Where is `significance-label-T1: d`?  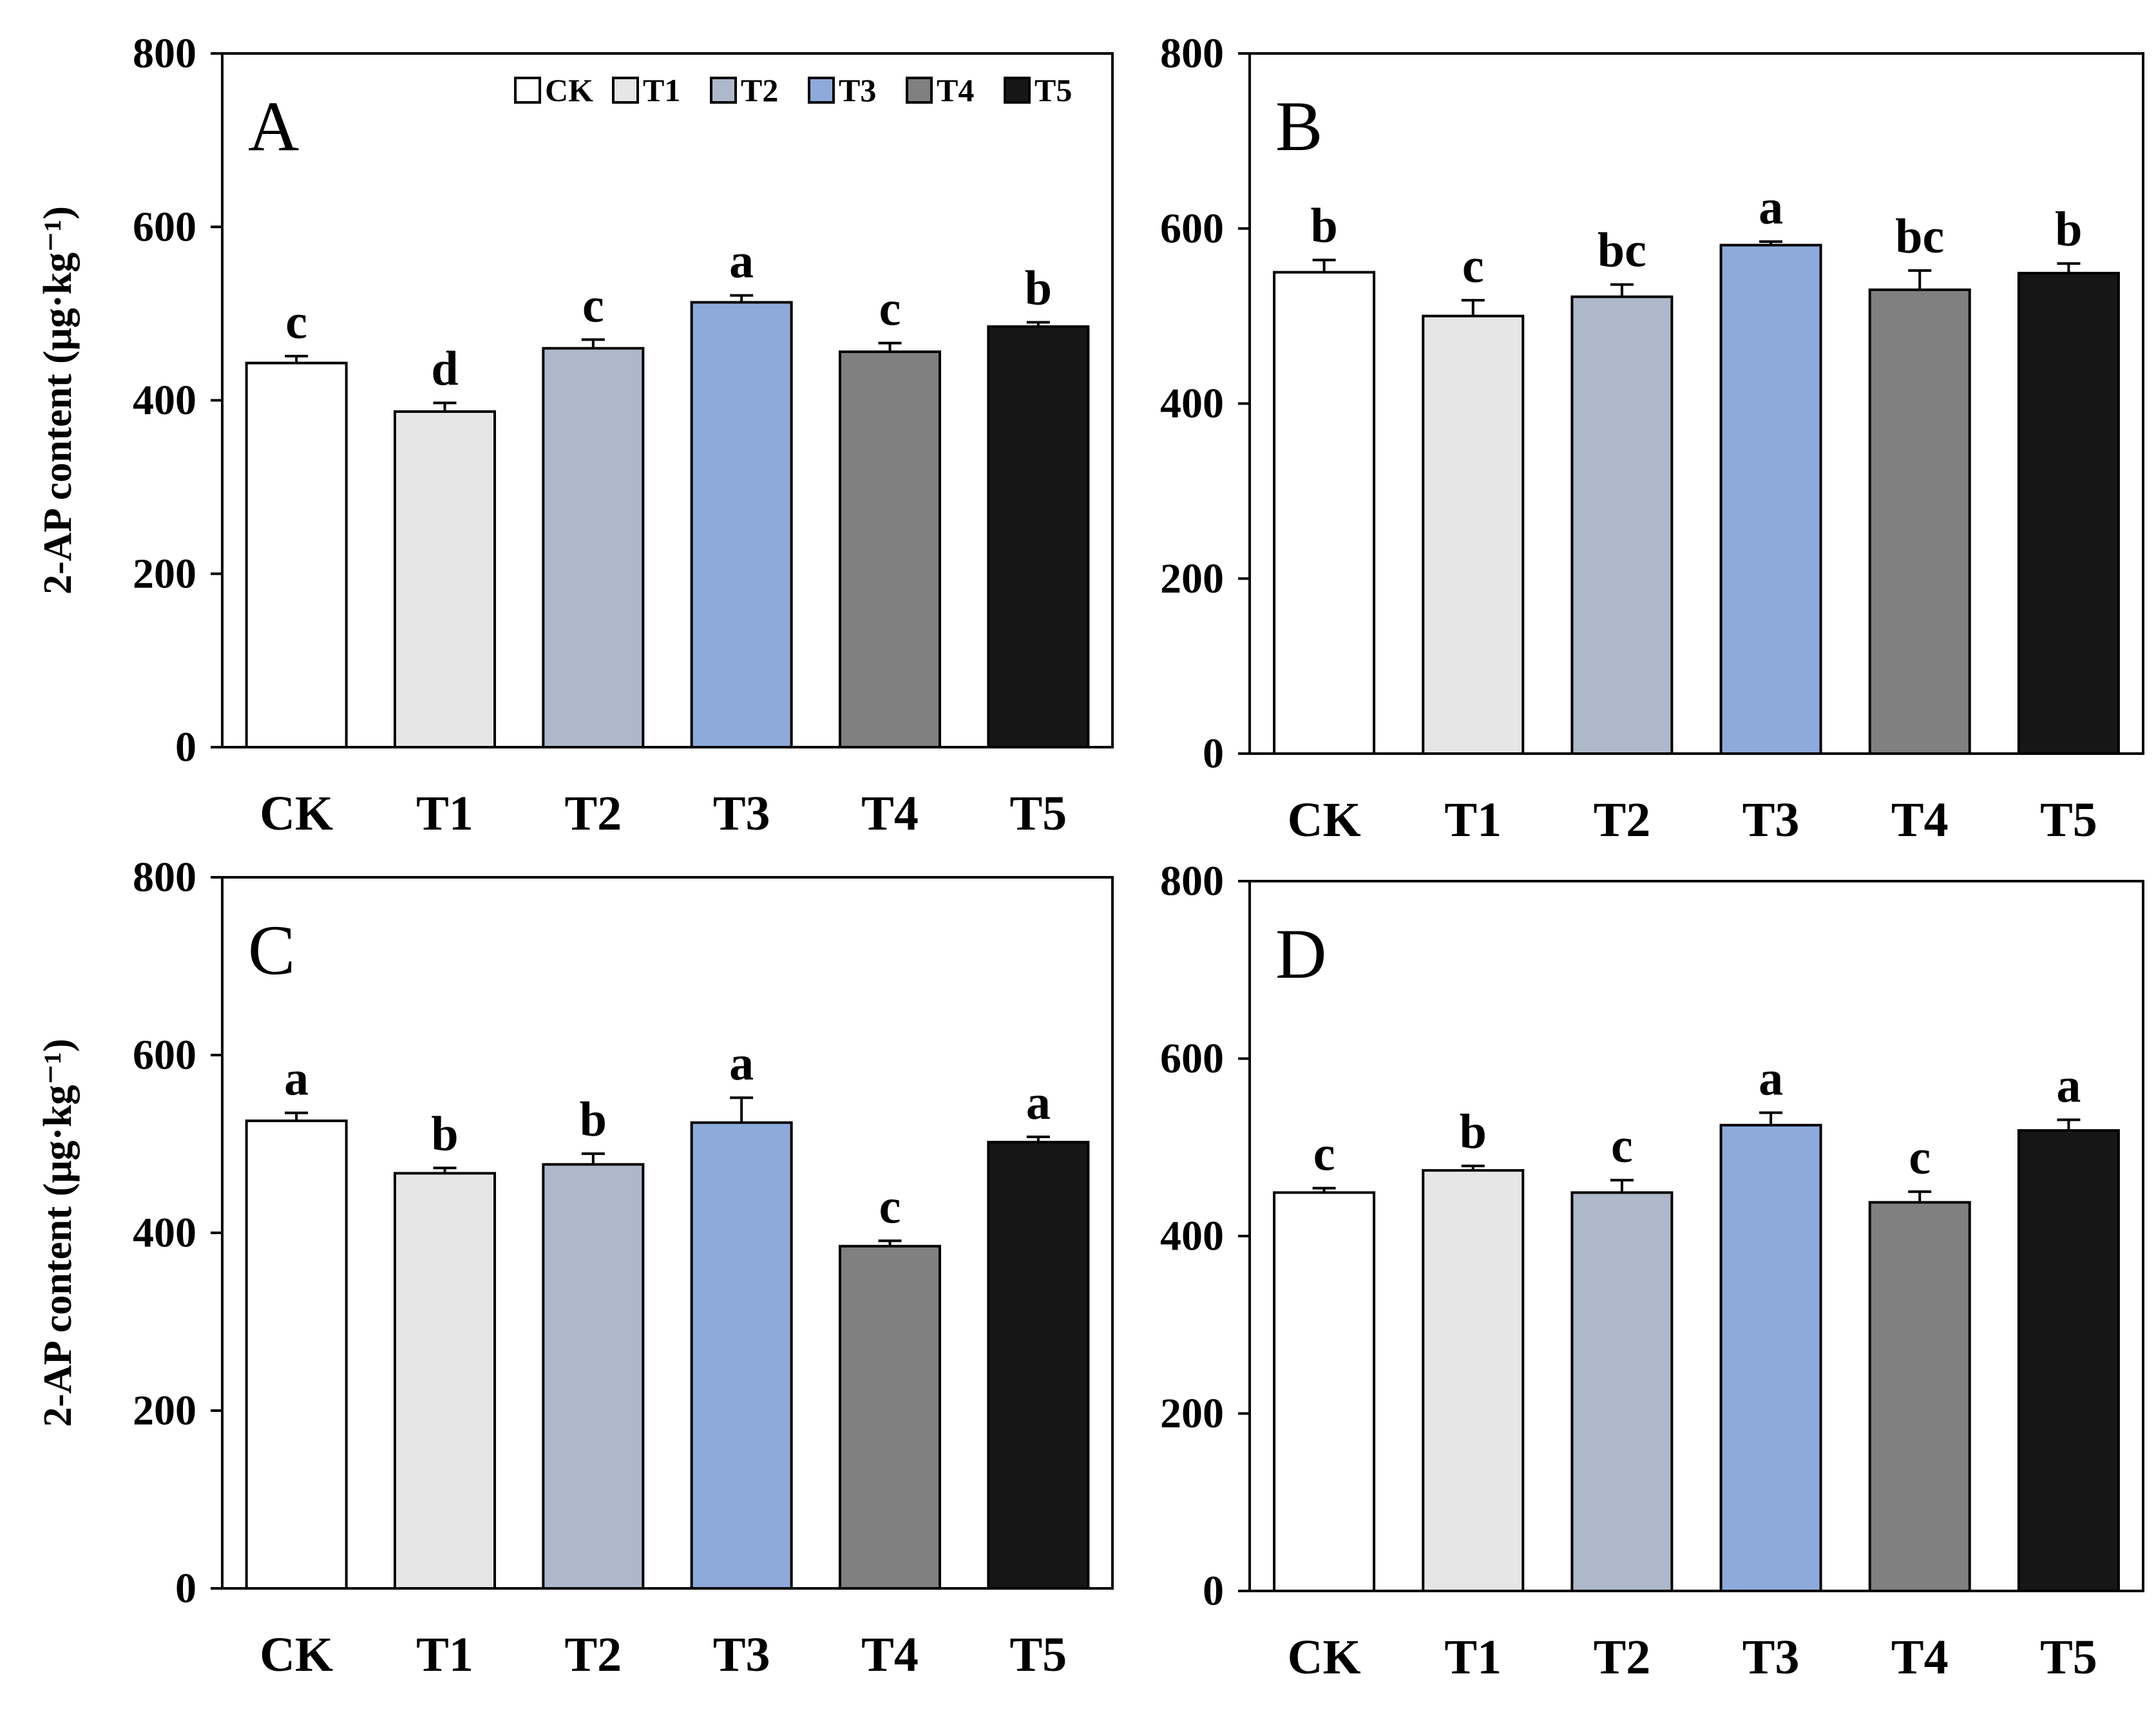
significance-label-T1: d is located at coordinates (444, 369).